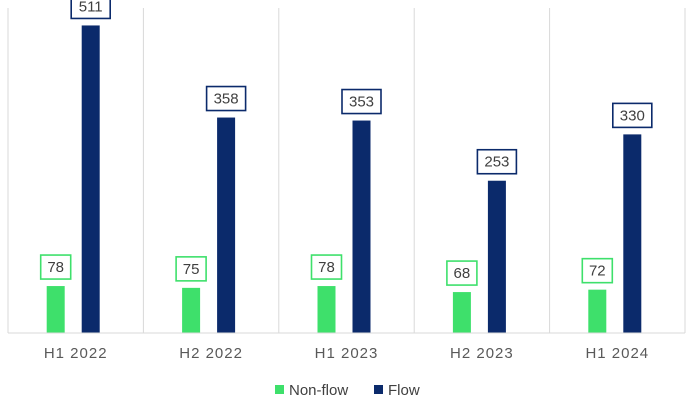  What do you see at coordinates (482, 353) in the screenshot?
I see `x-tick-label: H2 2023` at bounding box center [482, 353].